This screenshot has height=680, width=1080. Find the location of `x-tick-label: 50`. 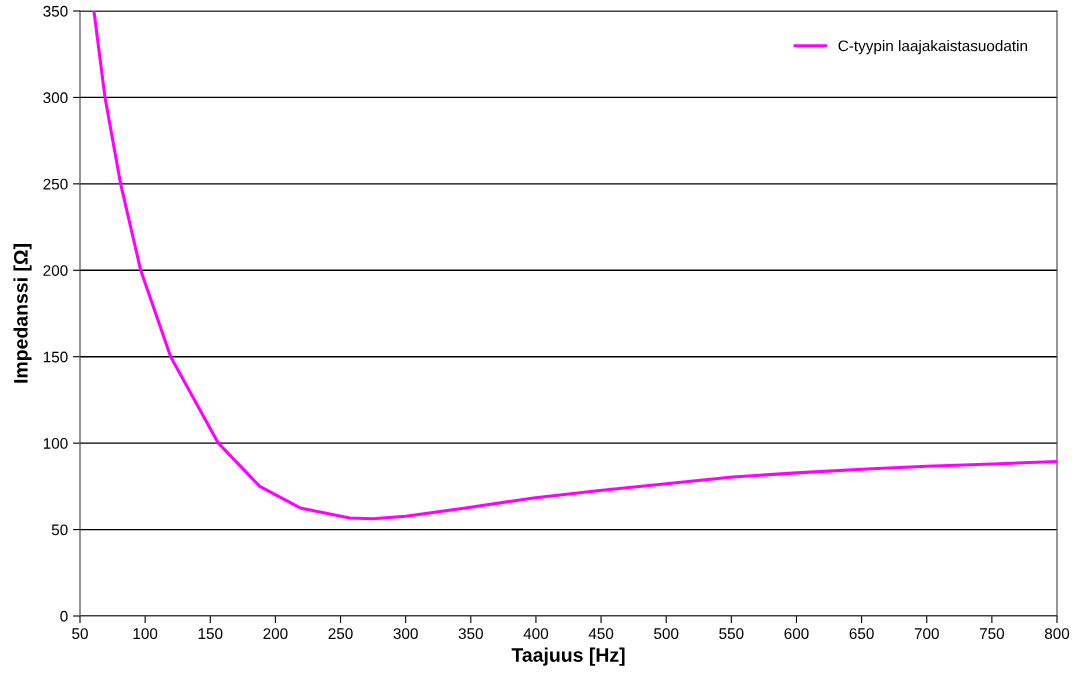

x-tick-label: 50 is located at coordinates (80, 634).